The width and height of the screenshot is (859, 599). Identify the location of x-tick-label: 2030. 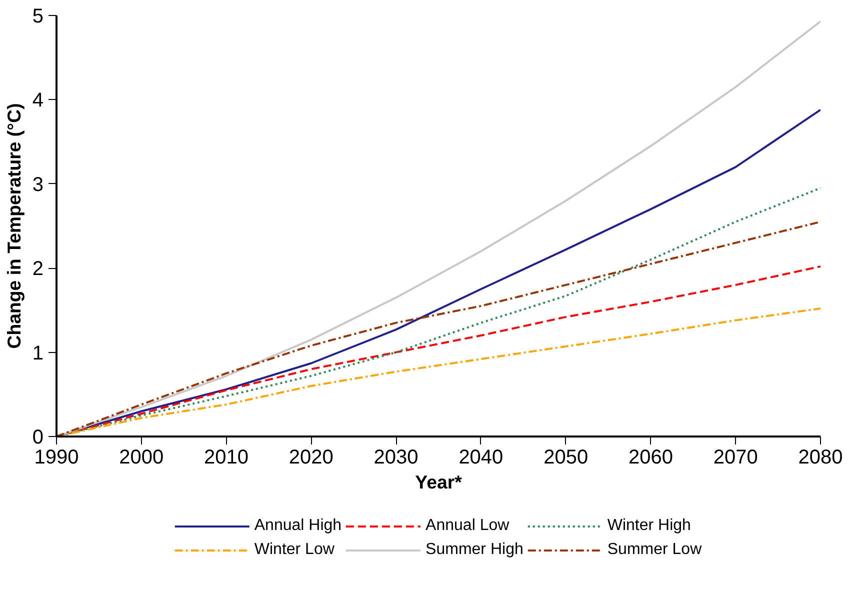
(396, 457).